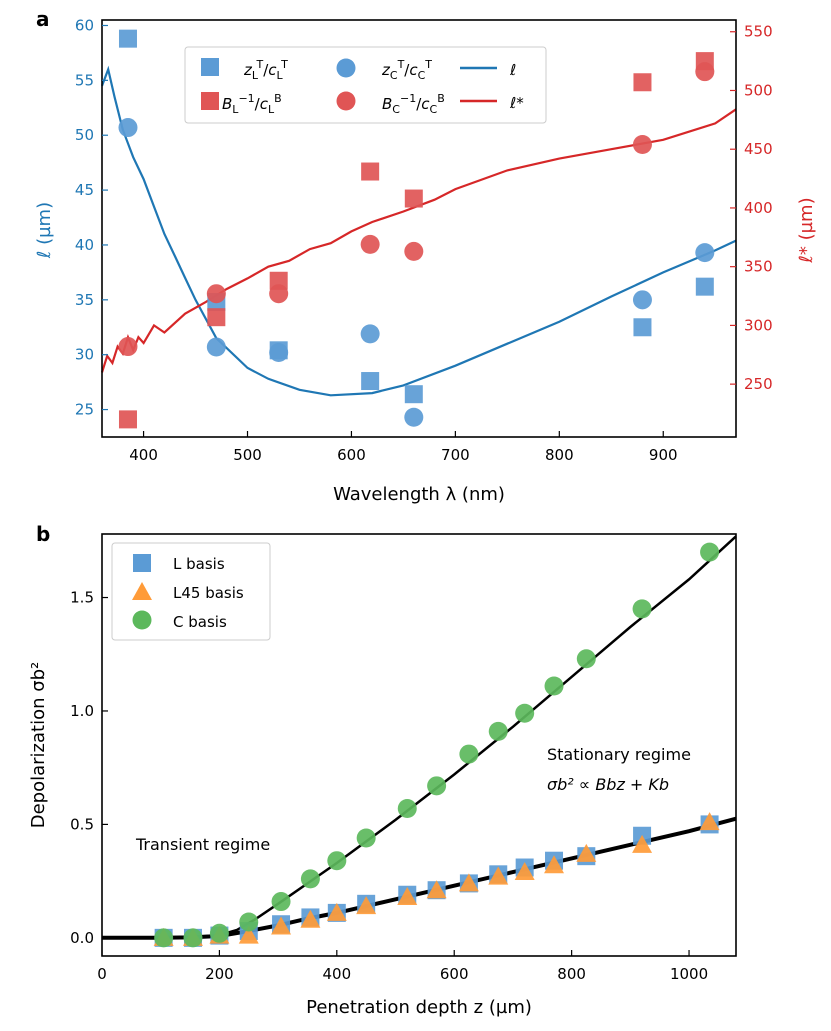 The image size is (831, 1031). Describe the element at coordinates (346, 68) in the screenshot. I see `legend-zCT-circle-marker` at that location.